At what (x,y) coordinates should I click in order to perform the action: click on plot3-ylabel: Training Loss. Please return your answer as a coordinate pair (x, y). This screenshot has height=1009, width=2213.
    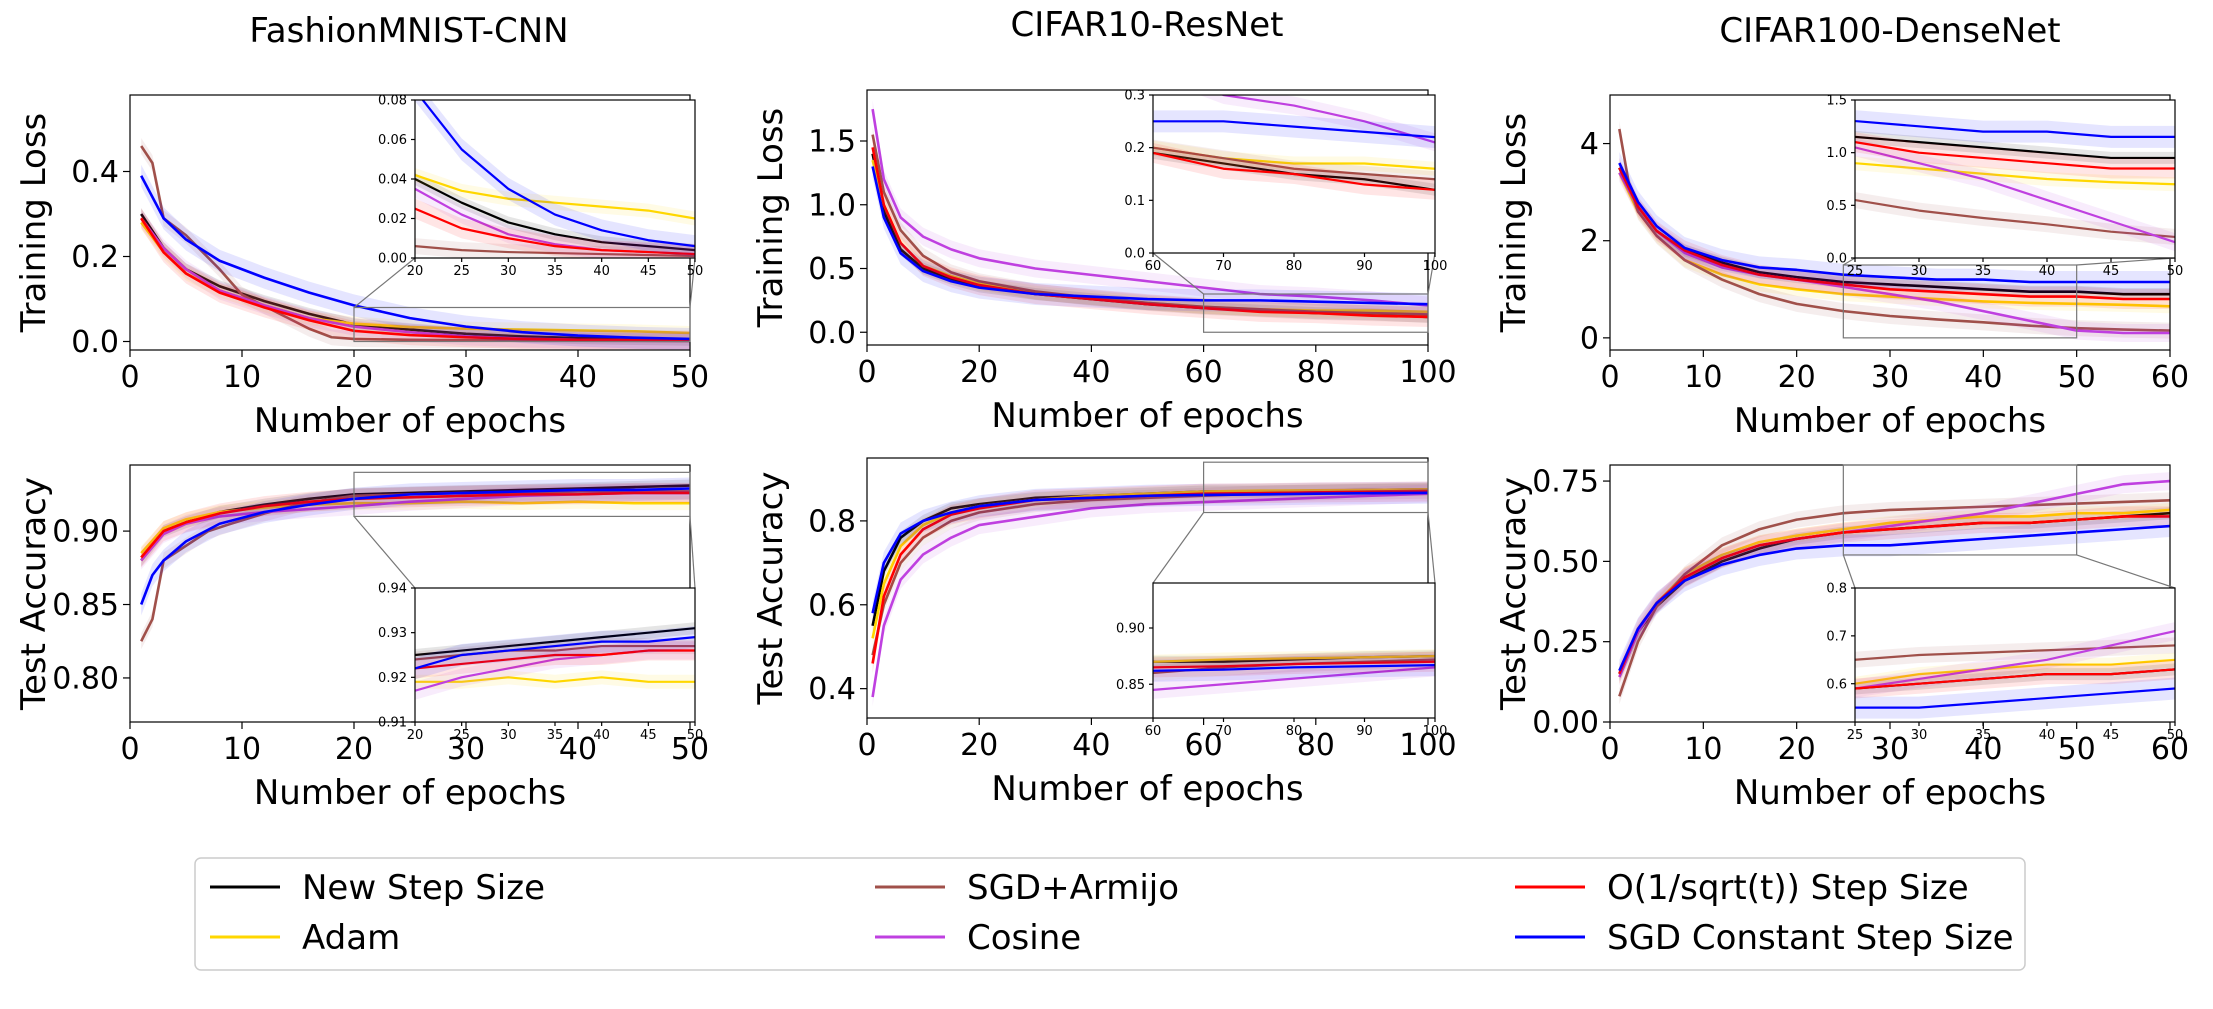
    Looking at the image, I should click on (1514, 223).